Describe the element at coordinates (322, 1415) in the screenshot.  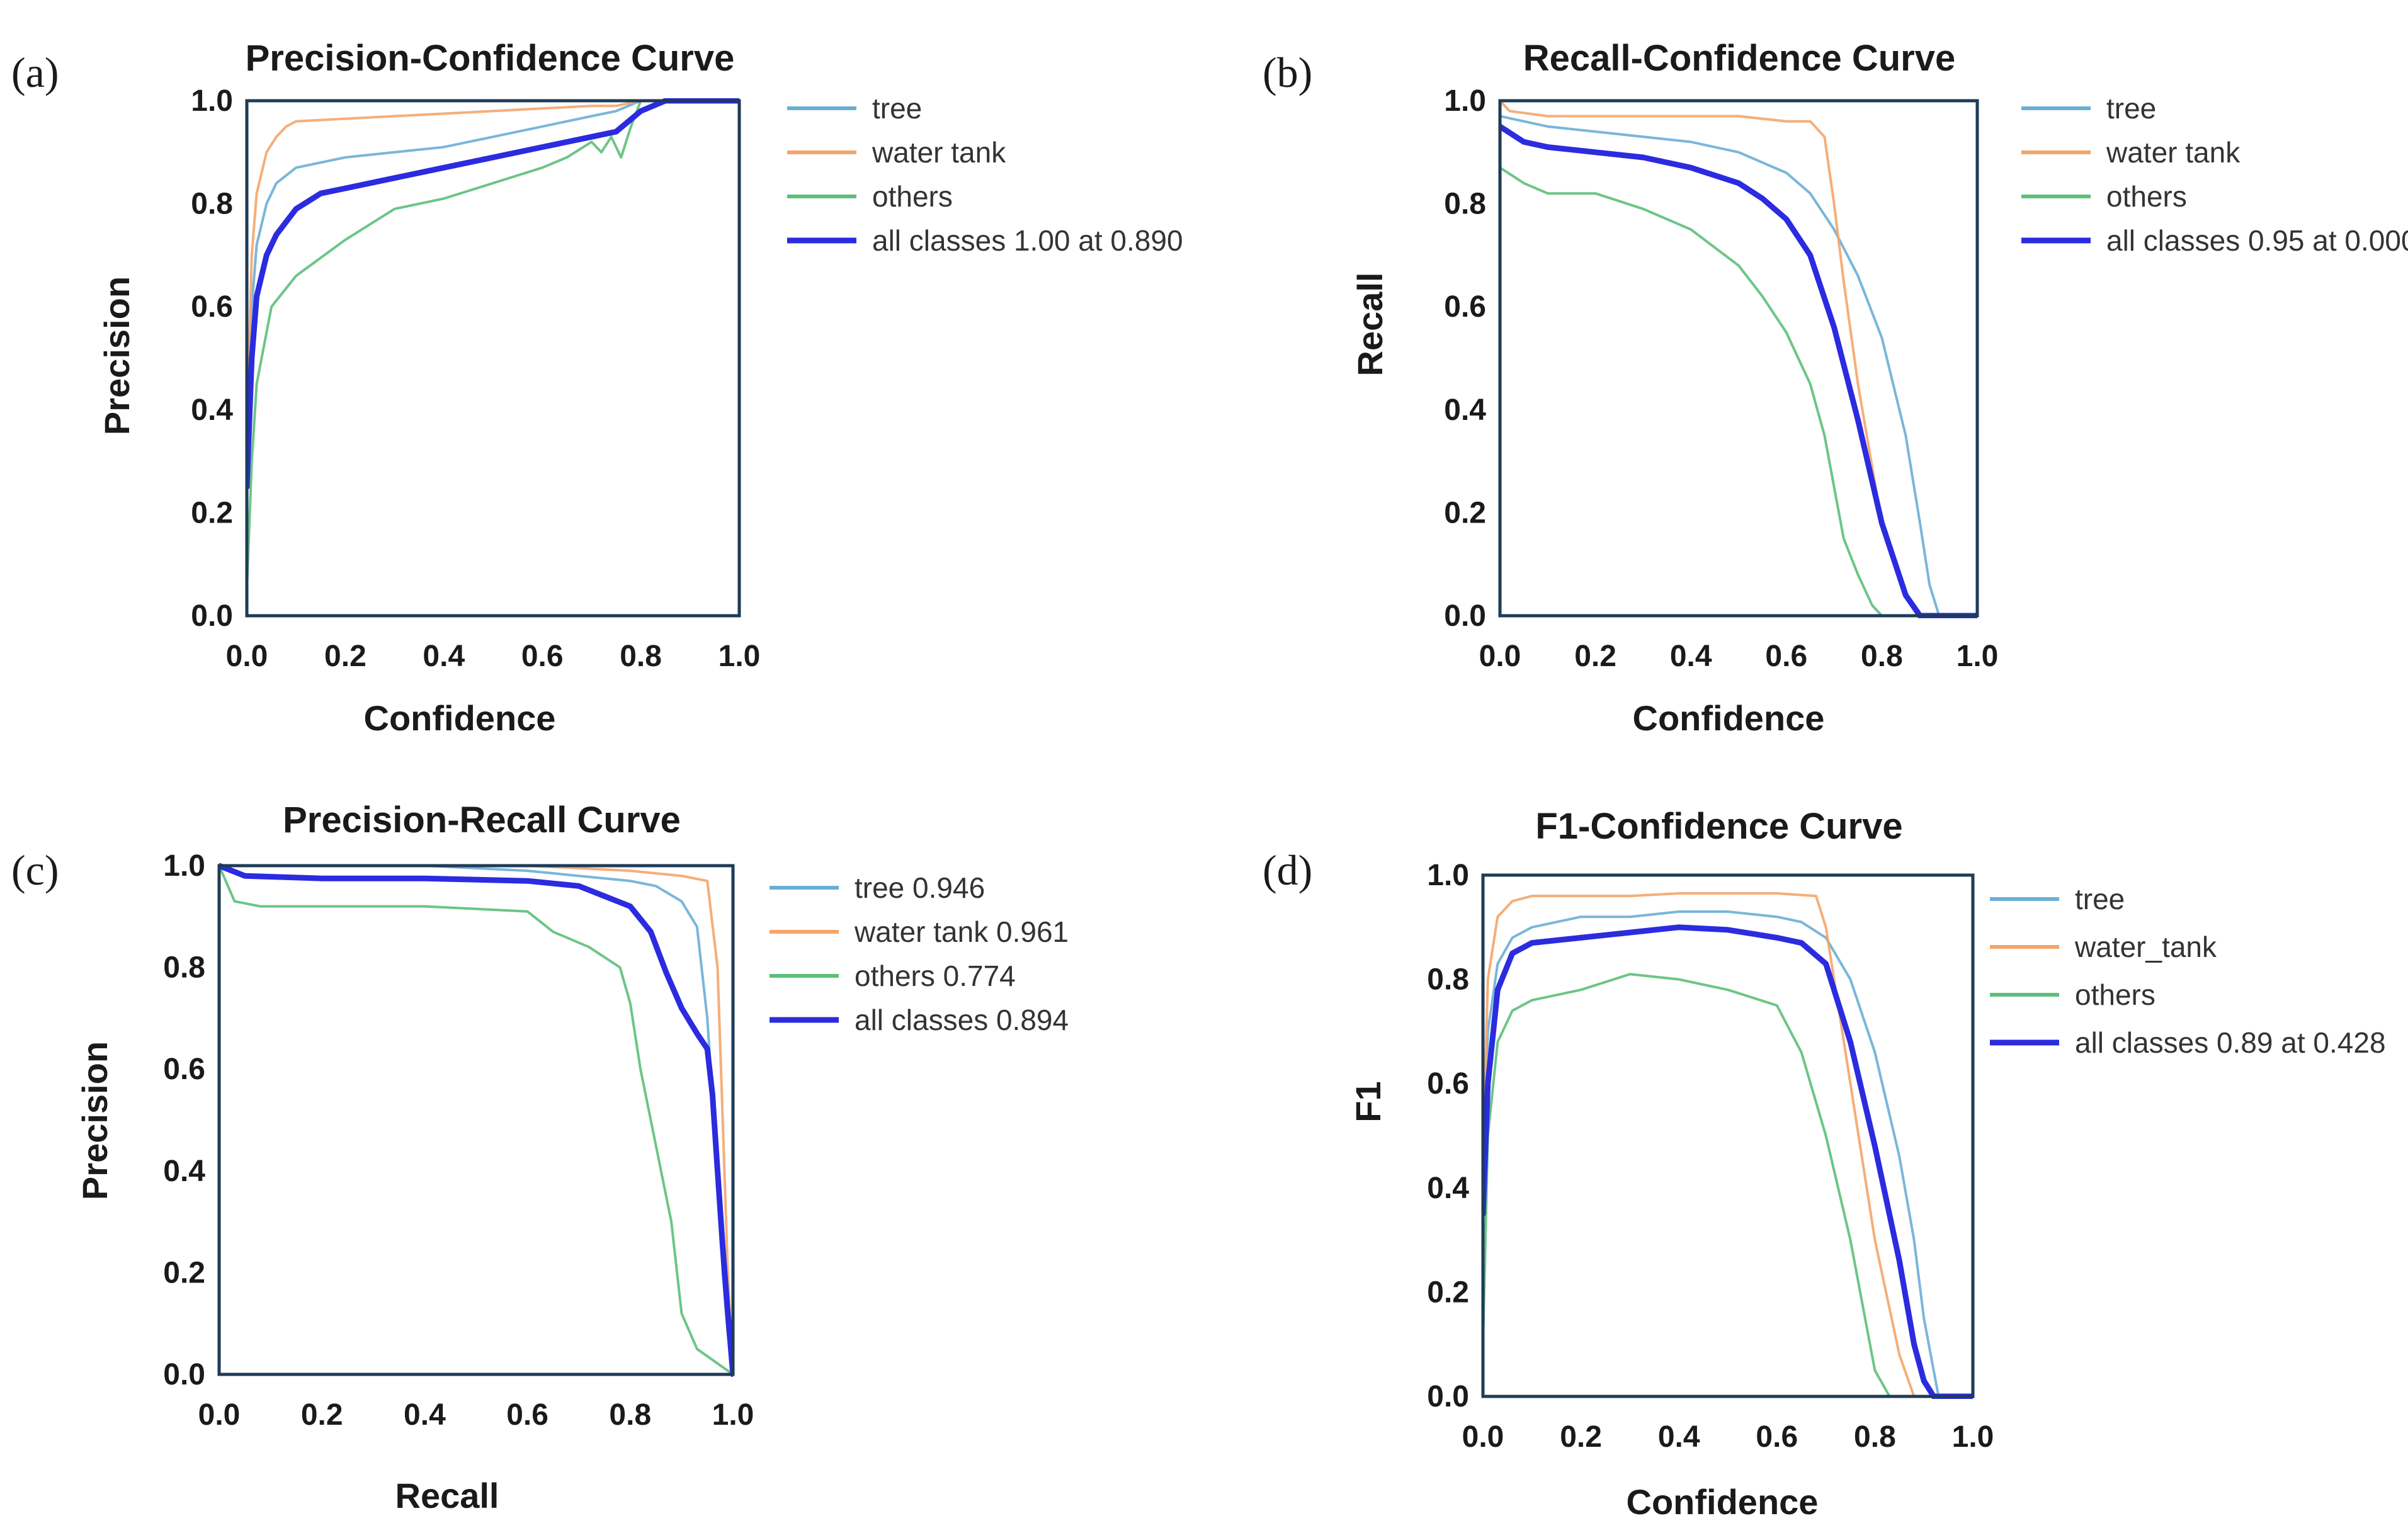
I see `panel-c-xtick-label: 0.2` at that location.